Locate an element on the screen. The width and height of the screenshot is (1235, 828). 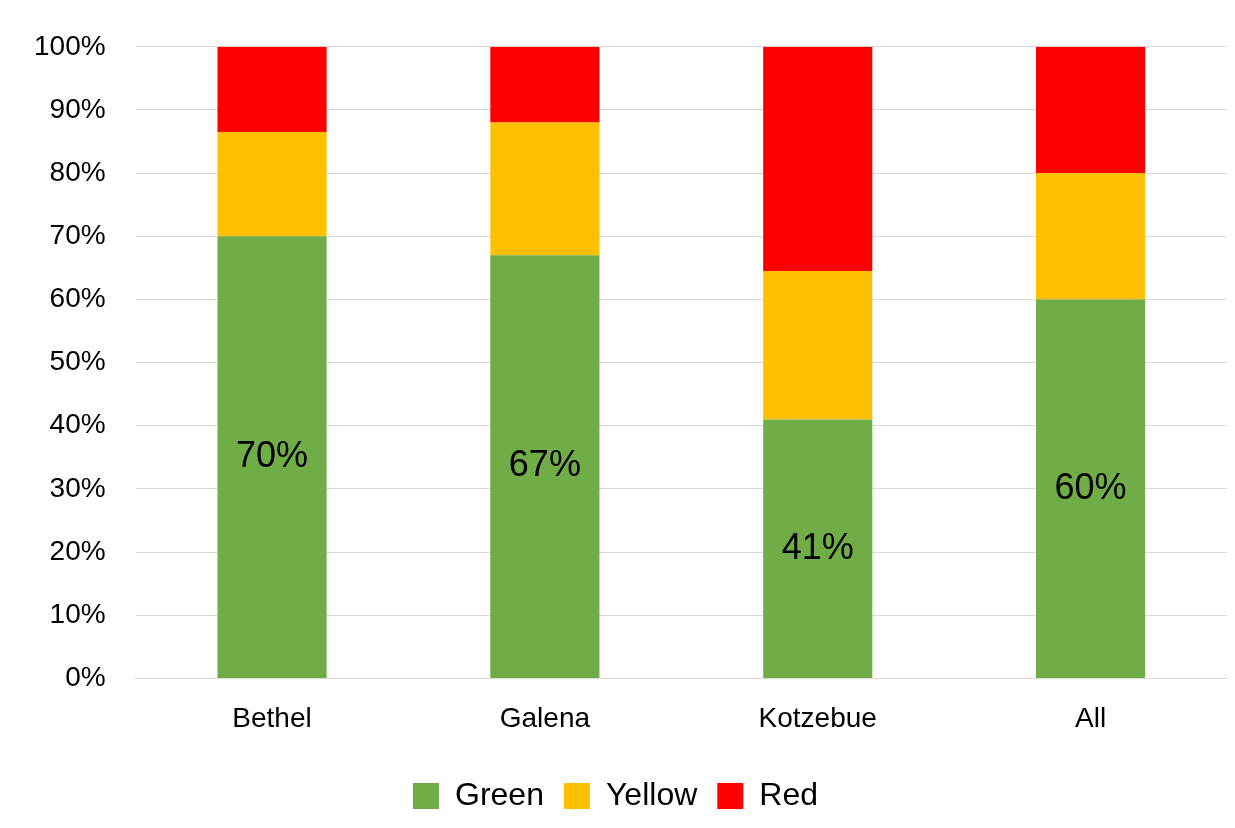
y-tick-label: 50% is located at coordinates (77, 361).